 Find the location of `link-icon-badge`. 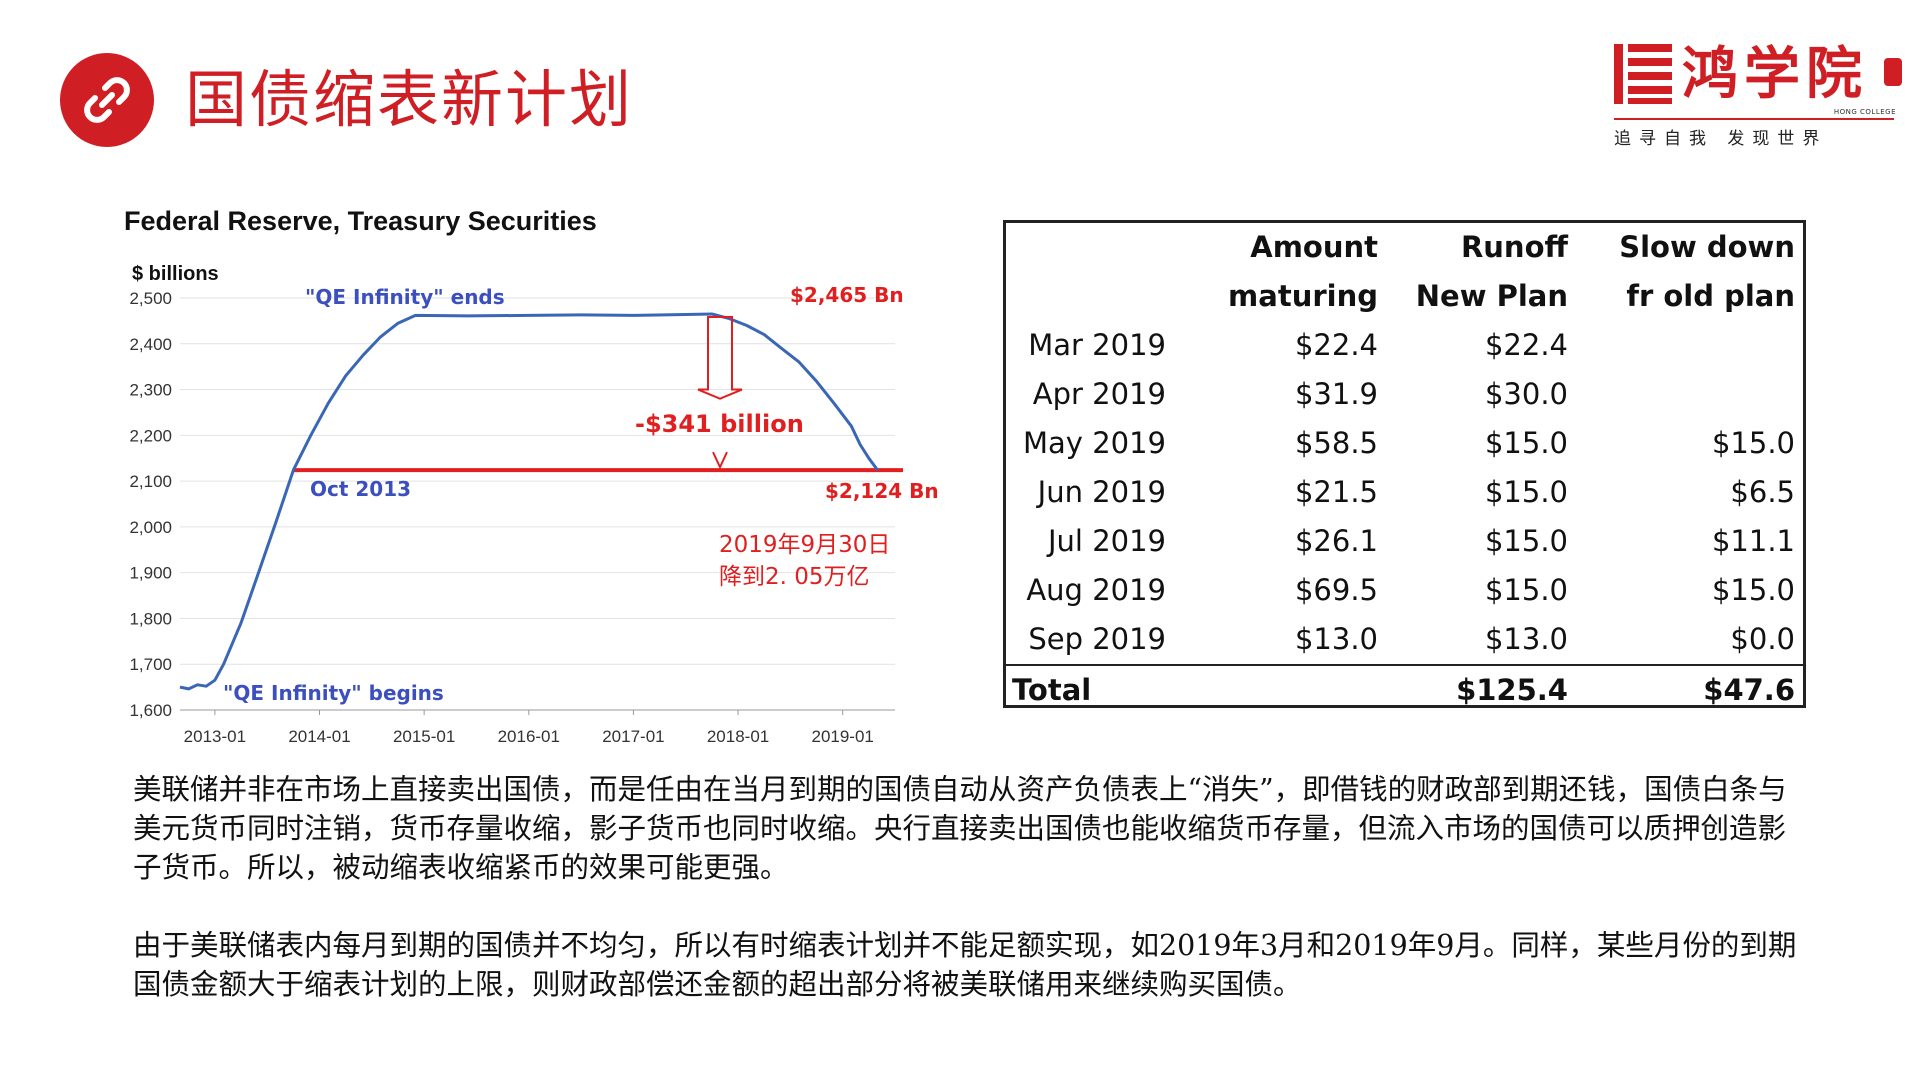

link-icon-badge is located at coordinates (107, 100).